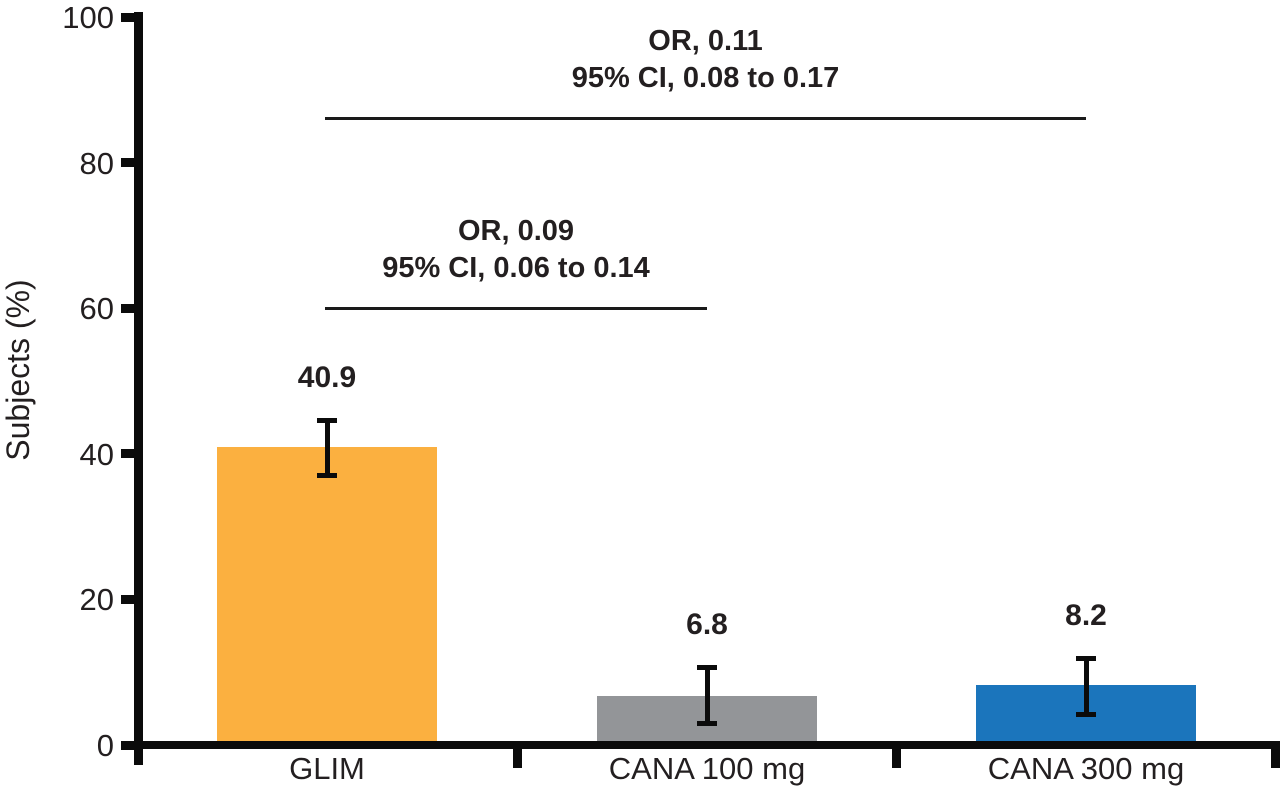 This screenshot has width=1280, height=790. I want to click on y-tick-label-100: 100, so click(88, 17).